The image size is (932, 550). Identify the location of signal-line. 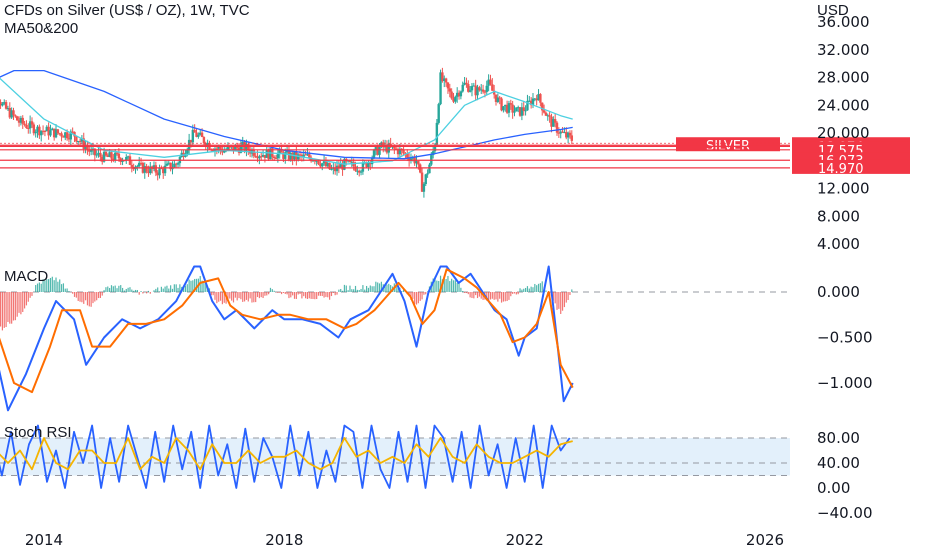
(287, 331).